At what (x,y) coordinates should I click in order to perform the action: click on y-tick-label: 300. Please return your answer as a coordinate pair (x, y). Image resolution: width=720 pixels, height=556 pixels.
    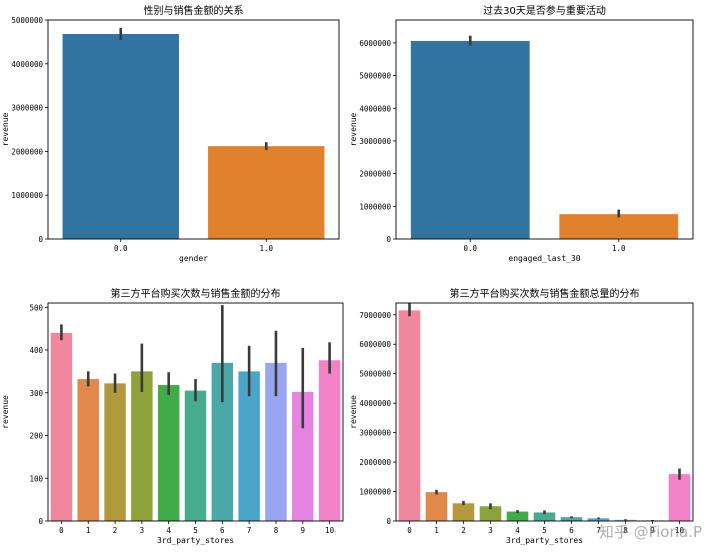
    Looking at the image, I should click on (36, 393).